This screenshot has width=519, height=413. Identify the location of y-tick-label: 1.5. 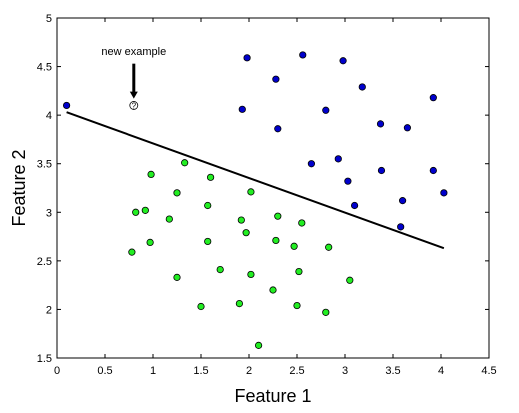
(44, 359).